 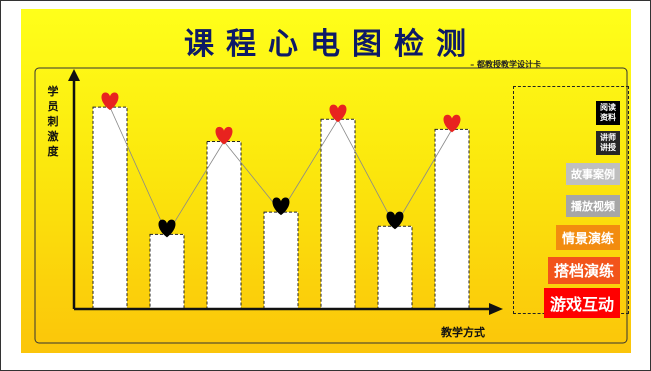 I want to click on legend-item-video: 播放视频, so click(x=593, y=206).